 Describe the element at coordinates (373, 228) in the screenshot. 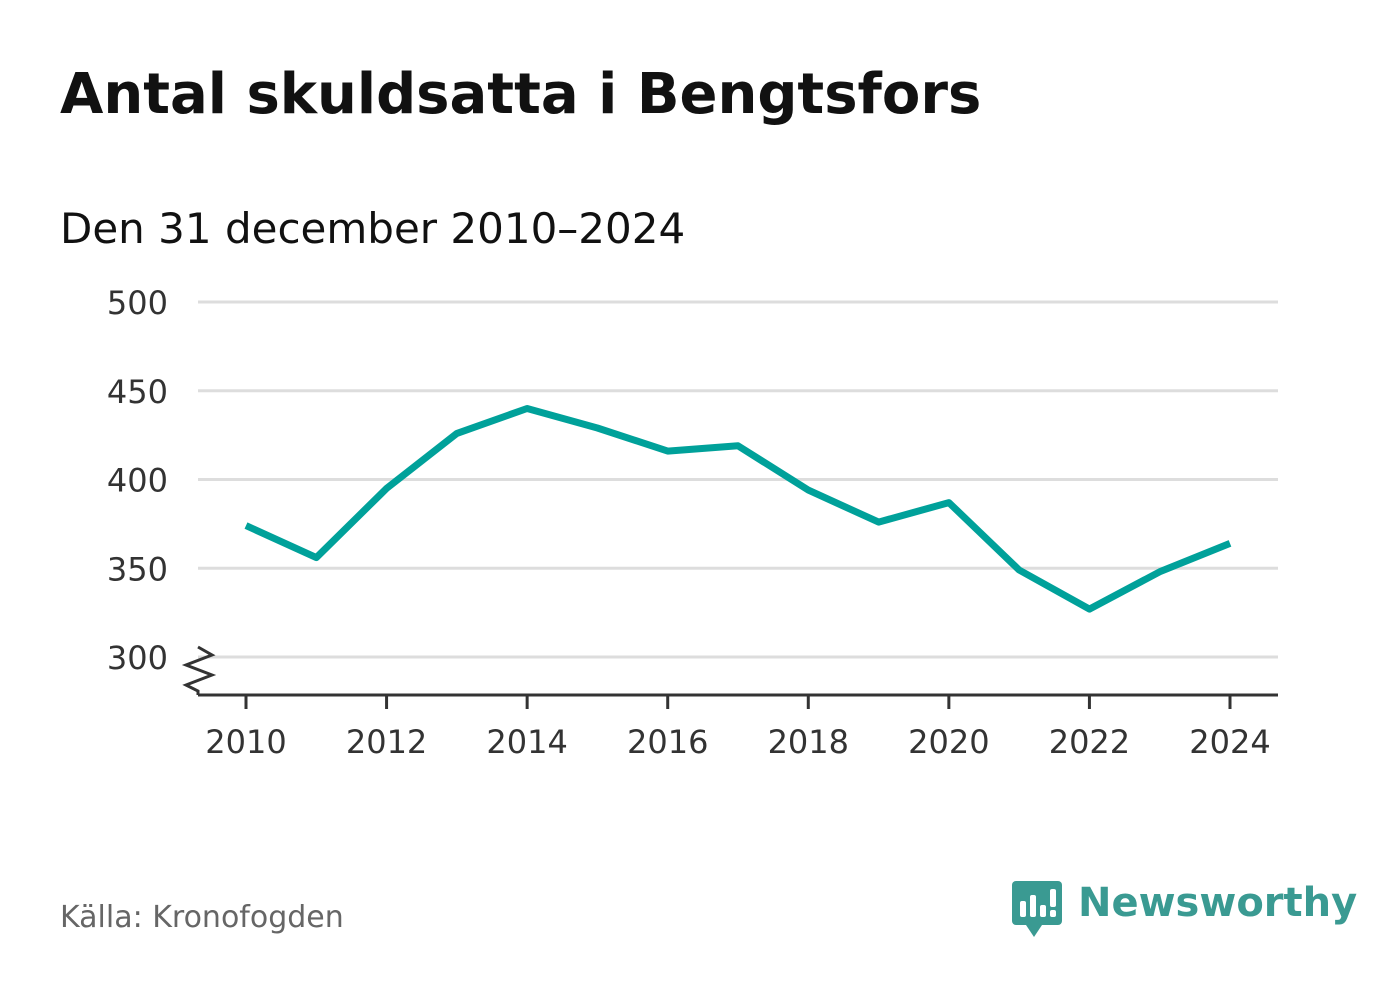

I see `chart-subtitle: Den 31 december 2010–2024` at that location.